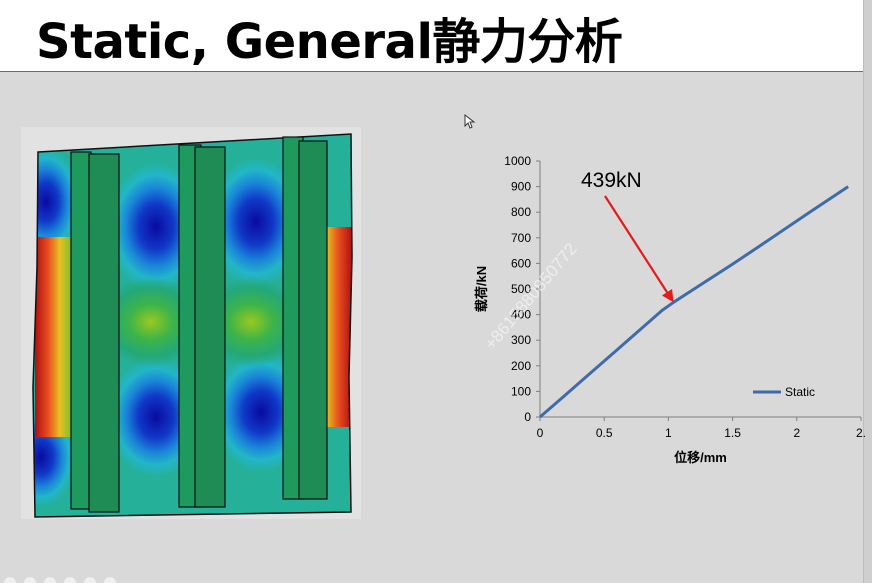 The image size is (872, 583). I want to click on y-tick-label: 600, so click(521, 263).